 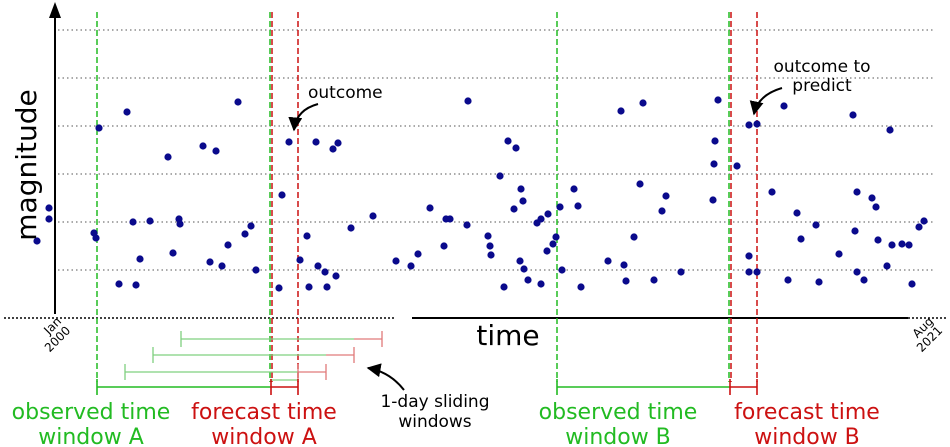 What do you see at coordinates (303, 117) in the screenshot?
I see `outcome-arrow` at bounding box center [303, 117].